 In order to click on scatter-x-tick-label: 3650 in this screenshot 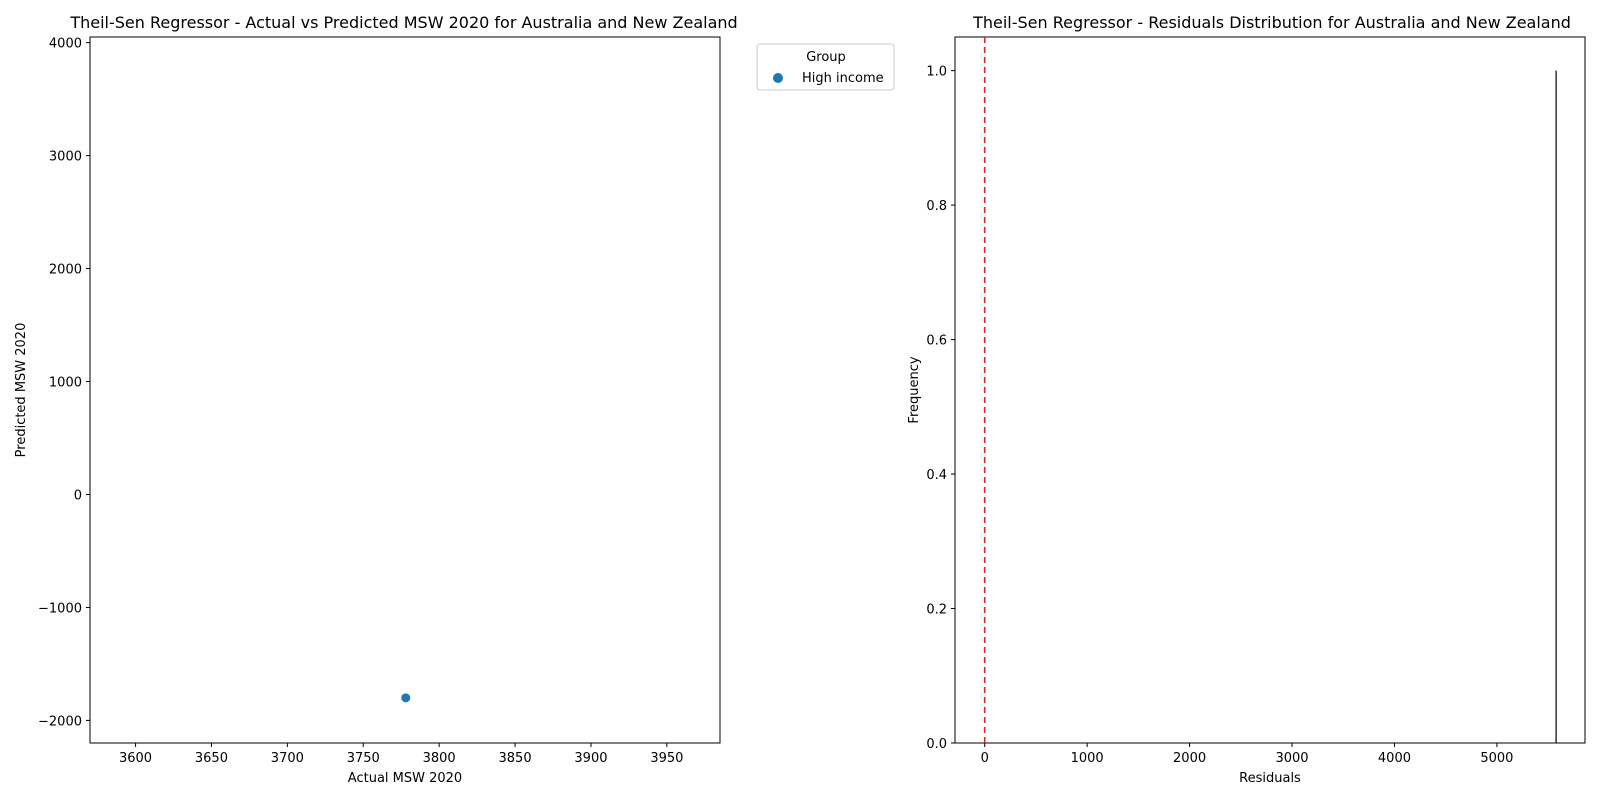, I will do `click(211, 758)`.